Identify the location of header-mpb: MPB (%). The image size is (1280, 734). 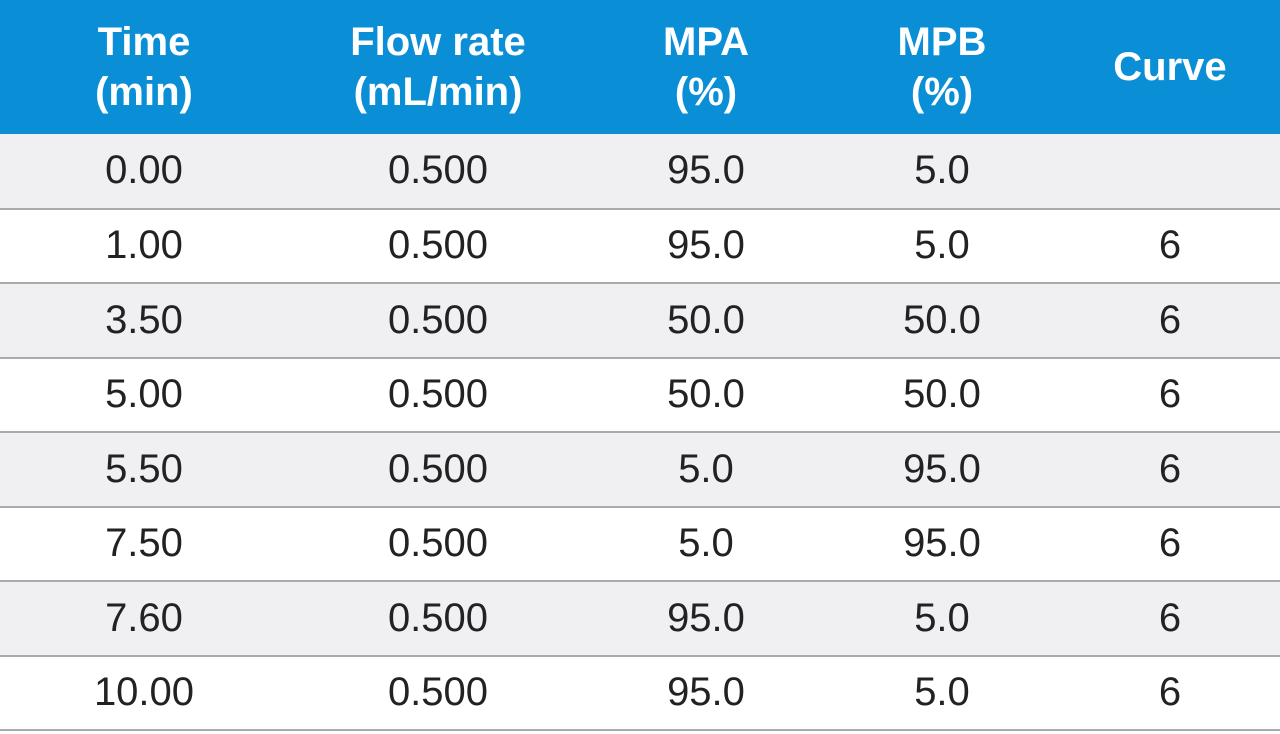
(942, 67).